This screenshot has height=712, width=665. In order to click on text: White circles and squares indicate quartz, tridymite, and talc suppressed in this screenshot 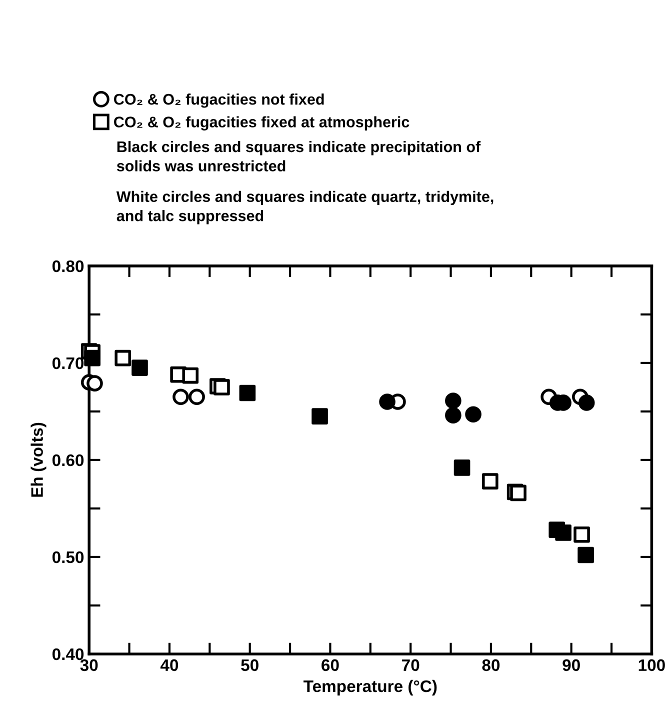, I will do `click(305, 207)`.